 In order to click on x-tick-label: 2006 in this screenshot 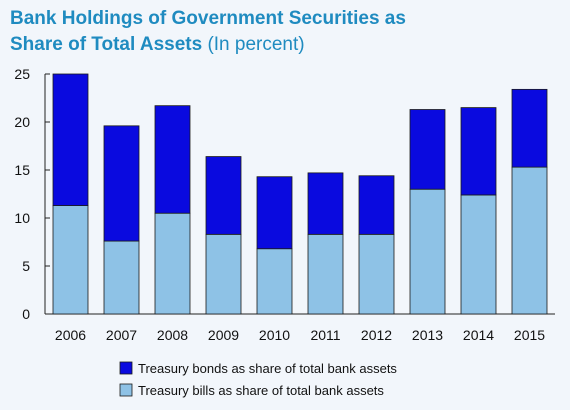, I will do `click(70, 335)`.